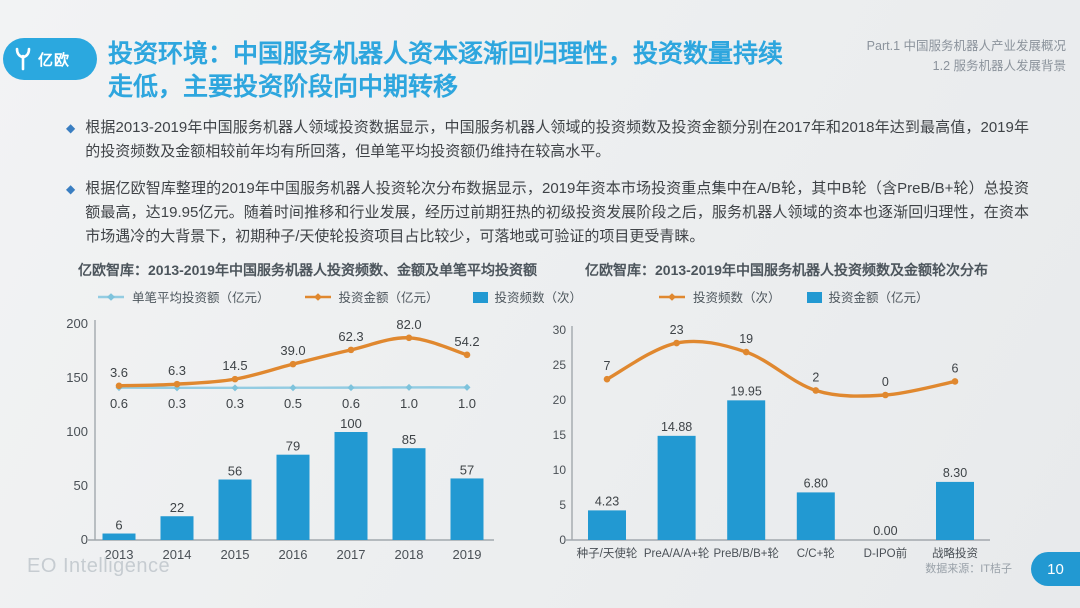 The width and height of the screenshot is (1080, 608). What do you see at coordinates (292, 350) in the screenshot?
I see `line-value-label: 39.0` at bounding box center [292, 350].